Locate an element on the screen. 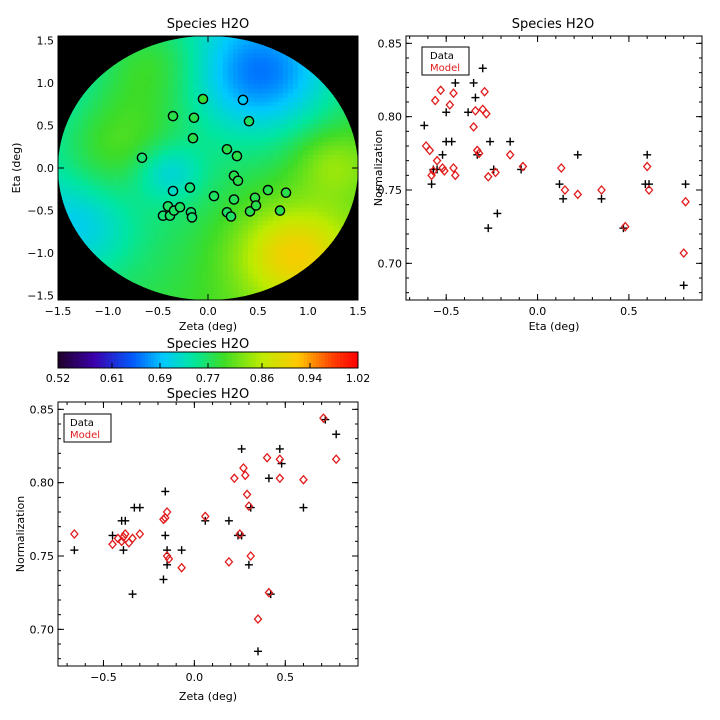  zeta-data-point is located at coordinates (132, 594).